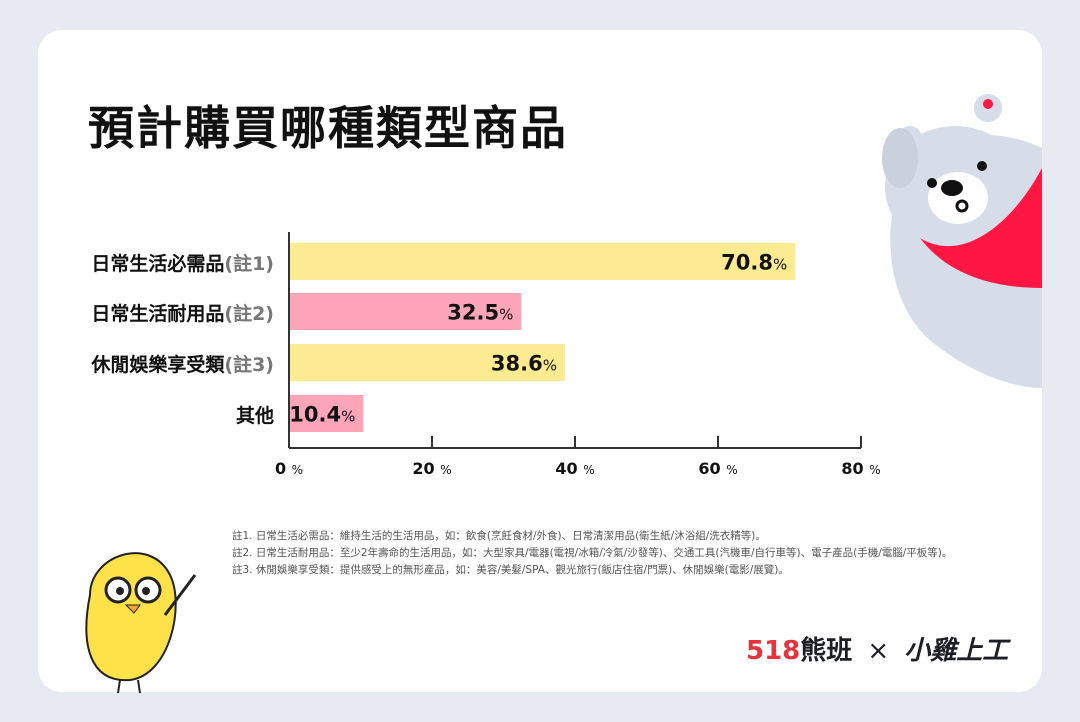 The height and width of the screenshot is (722, 1080). What do you see at coordinates (254, 416) in the screenshot?
I see `category-label: 其他` at bounding box center [254, 416].